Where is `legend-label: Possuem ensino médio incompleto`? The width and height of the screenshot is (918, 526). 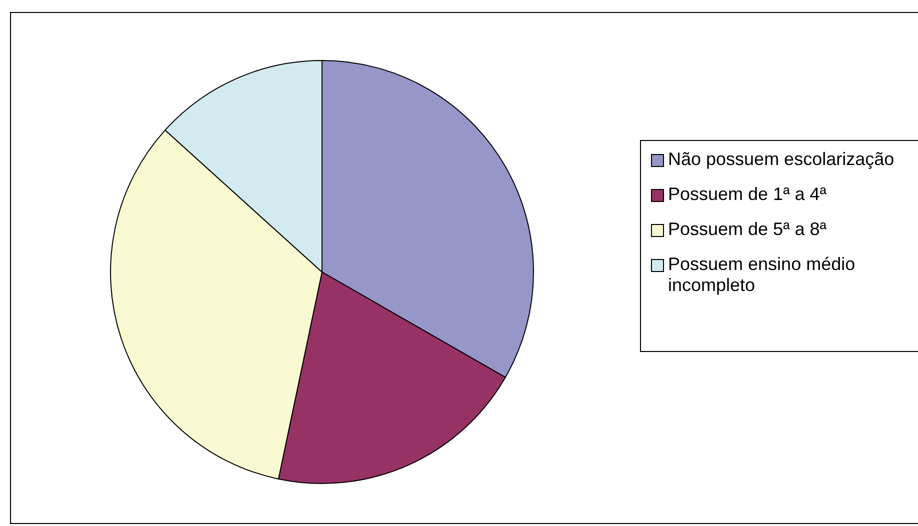
legend-label: Possuem ensino médio incompleto is located at coordinates (762, 275).